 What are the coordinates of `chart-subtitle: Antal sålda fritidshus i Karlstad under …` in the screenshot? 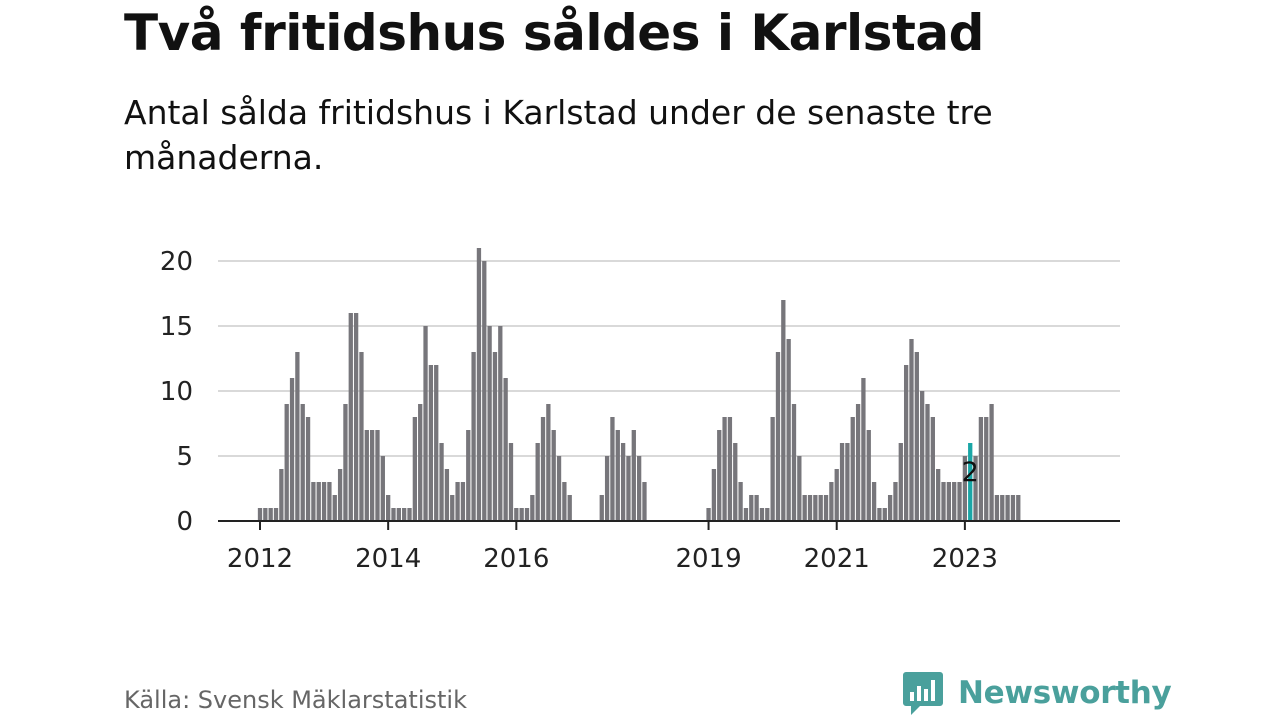 It's located at (558, 135).